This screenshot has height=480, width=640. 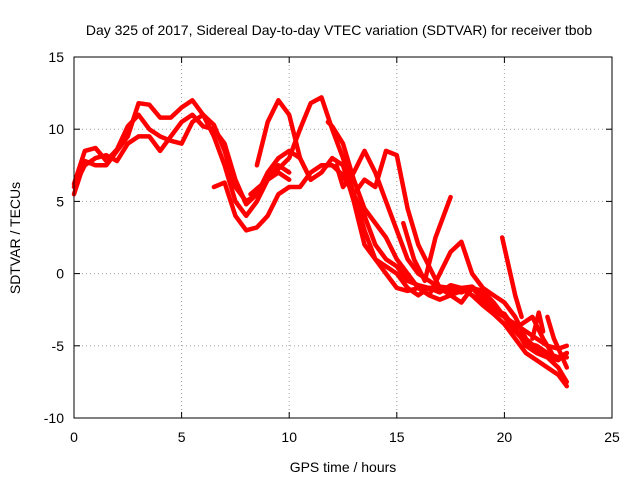 I want to click on x-tick-label: 15, so click(x=397, y=437).